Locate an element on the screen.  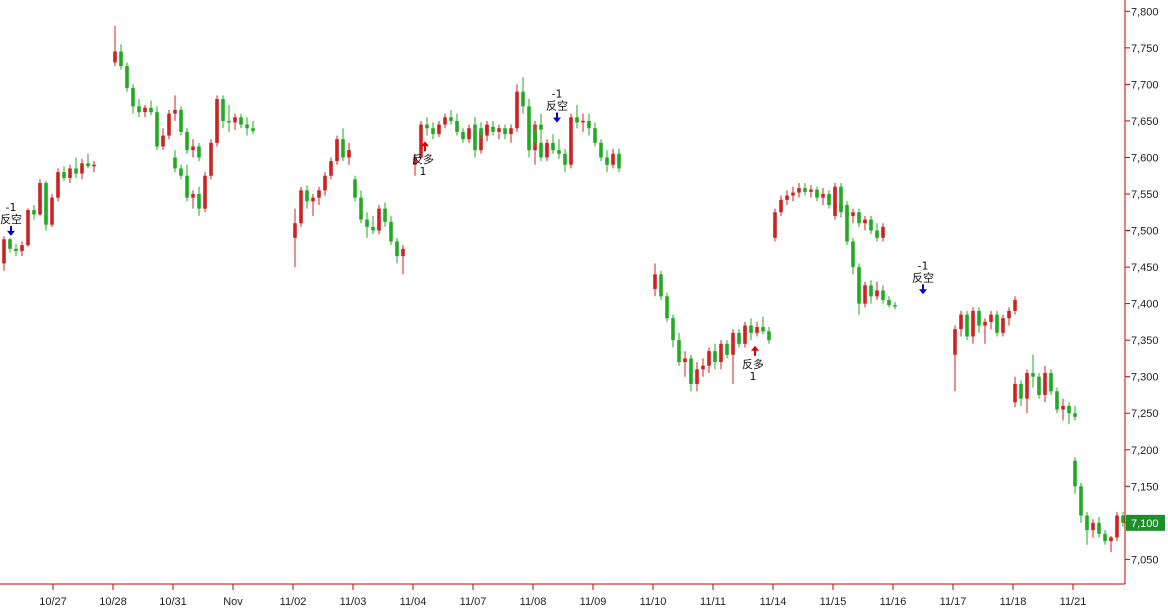
buy-arrow-head is located at coordinates (755, 348).